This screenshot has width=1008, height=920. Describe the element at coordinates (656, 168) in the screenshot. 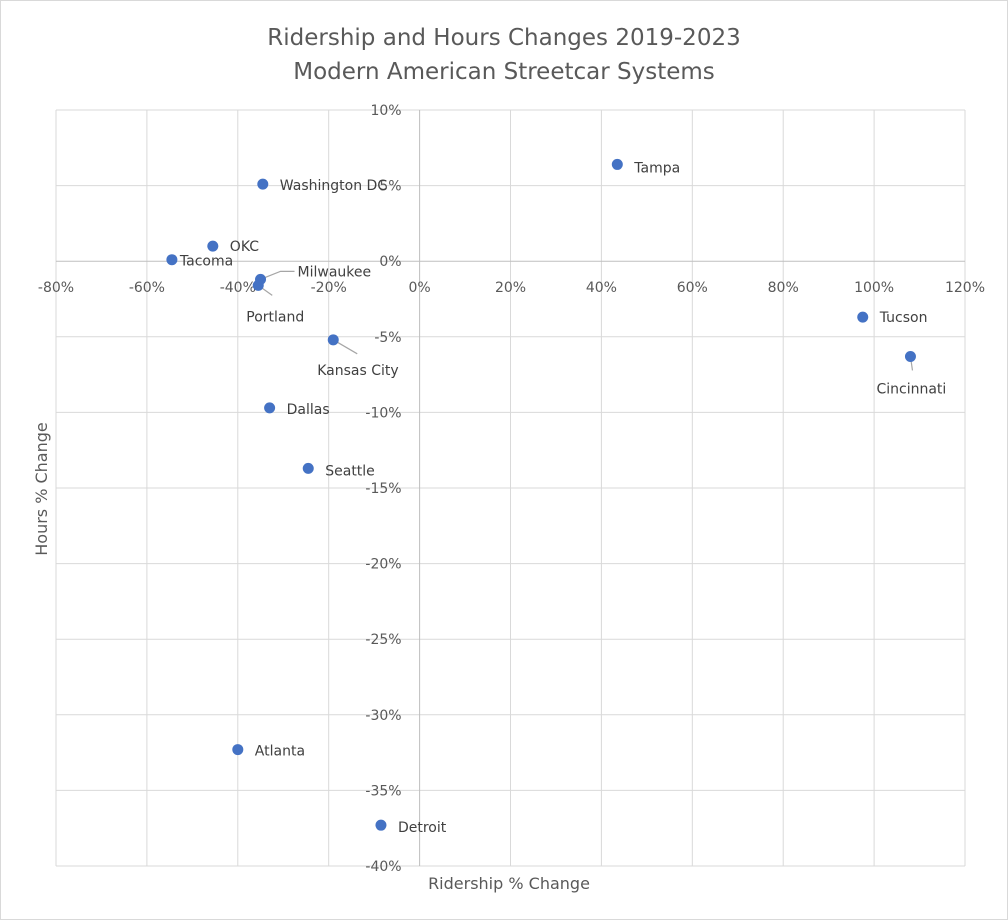

I see `data-label: Tampa` at that location.